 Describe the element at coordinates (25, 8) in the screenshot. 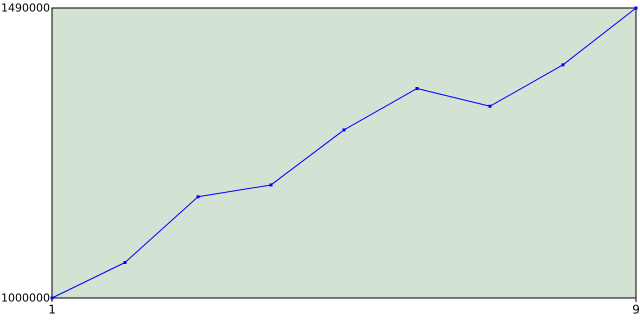

I see `y-tick-label: 1490000` at that location.